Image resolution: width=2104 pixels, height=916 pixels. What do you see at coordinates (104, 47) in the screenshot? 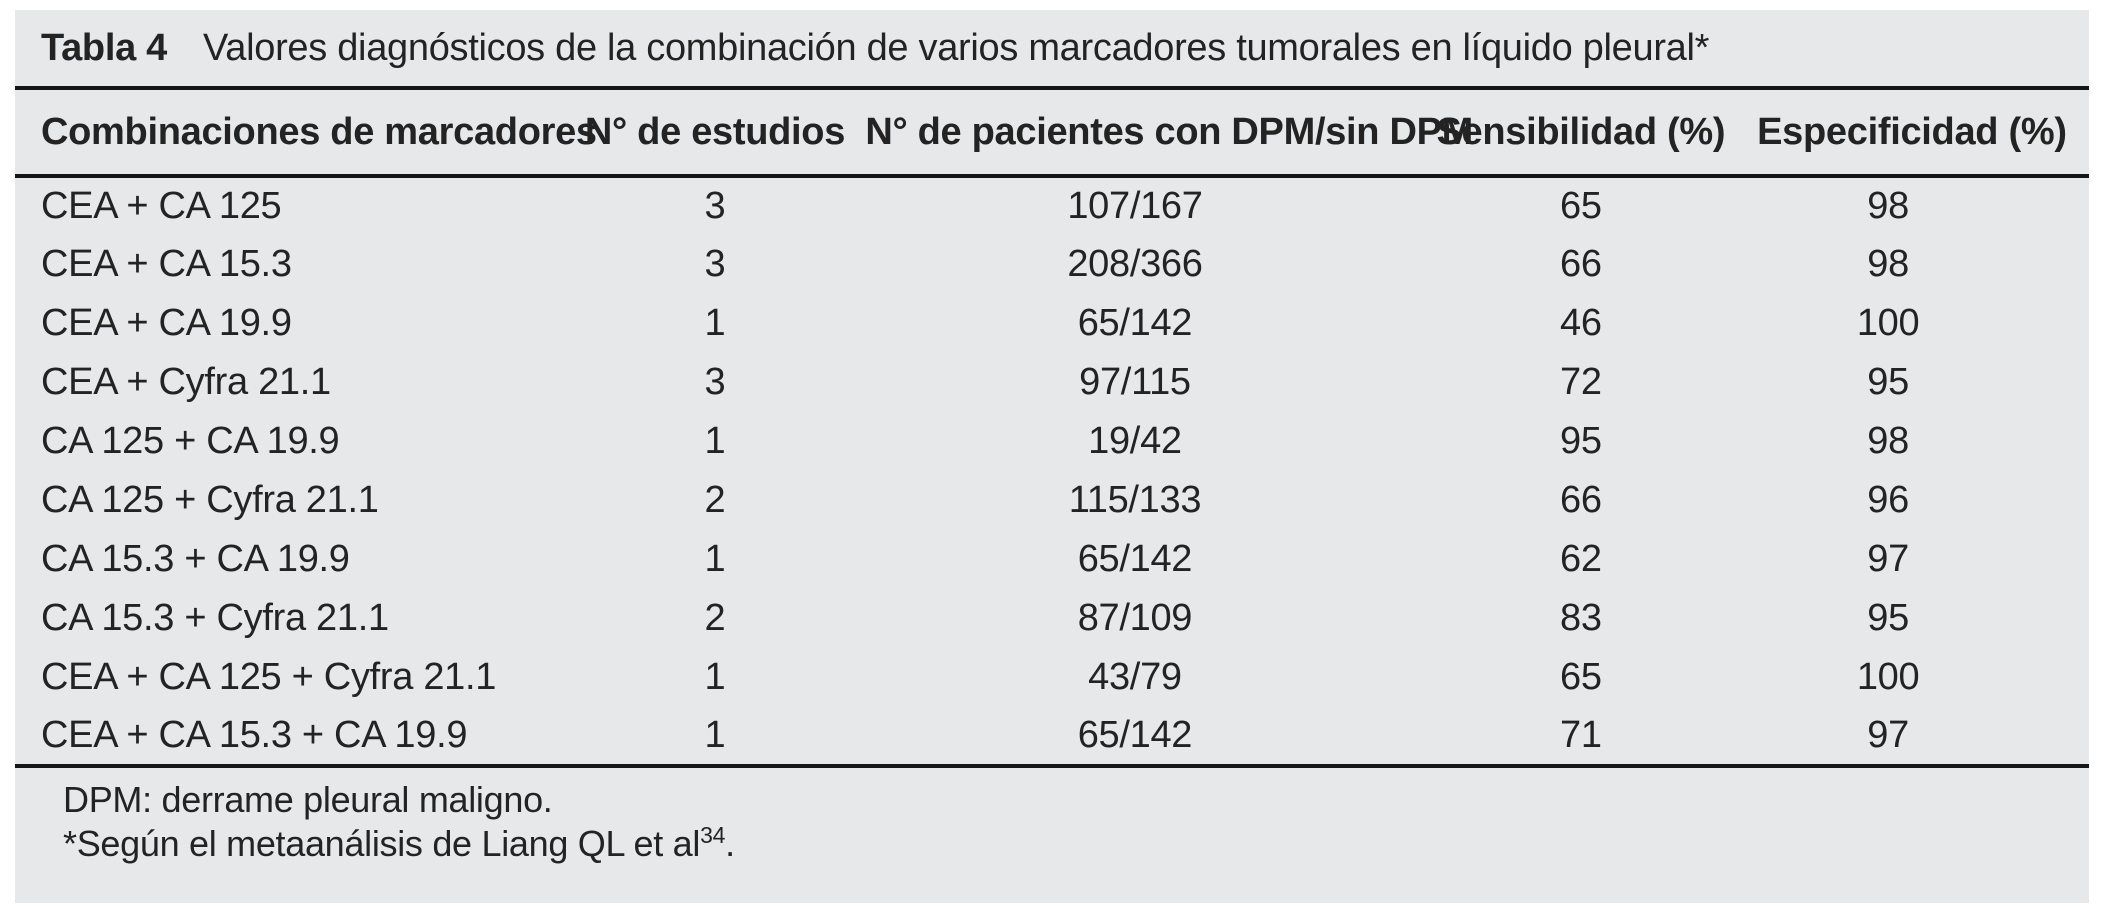
I see `table-number-label: Tabla 4` at bounding box center [104, 47].